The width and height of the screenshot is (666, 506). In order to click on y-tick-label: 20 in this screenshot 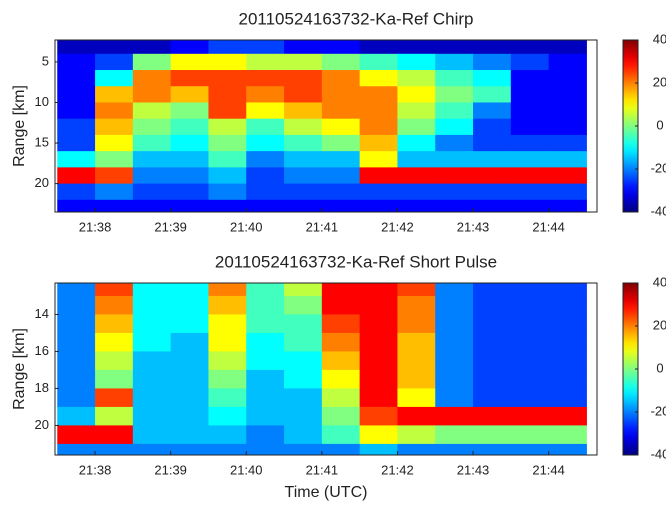, I will do `click(42, 182)`.